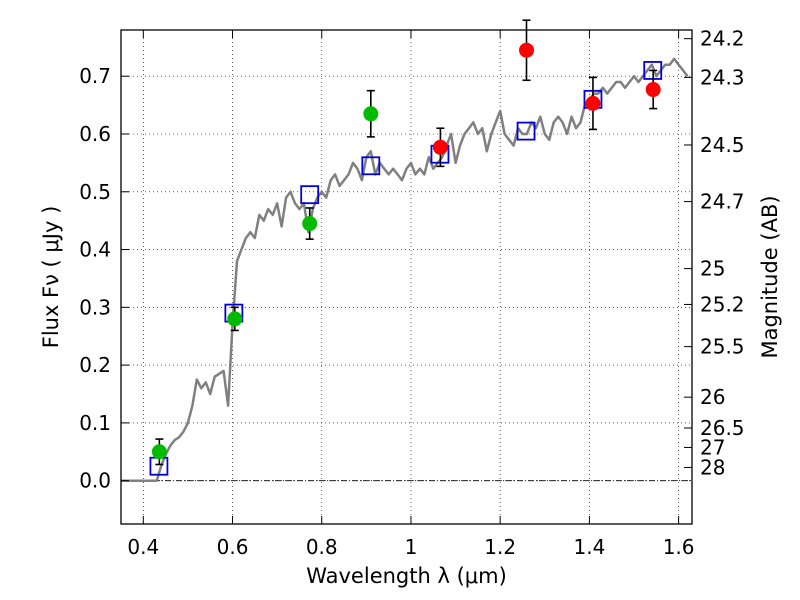 The image size is (800, 600). I want to click on y2-tick-label: 24.5, so click(722, 145).